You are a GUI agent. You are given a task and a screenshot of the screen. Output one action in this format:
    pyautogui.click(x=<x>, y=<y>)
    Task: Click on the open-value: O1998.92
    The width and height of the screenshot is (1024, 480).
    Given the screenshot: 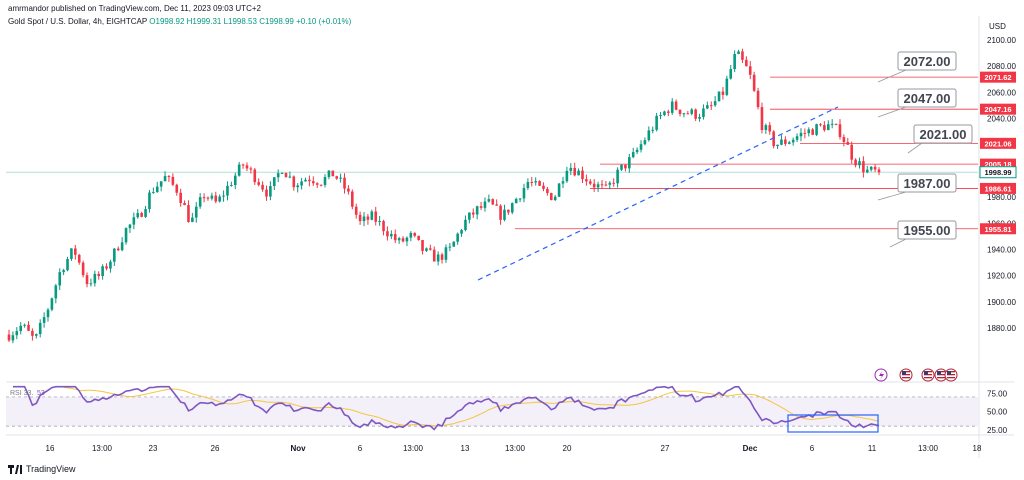 What is the action you would take?
    pyautogui.click(x=167, y=21)
    